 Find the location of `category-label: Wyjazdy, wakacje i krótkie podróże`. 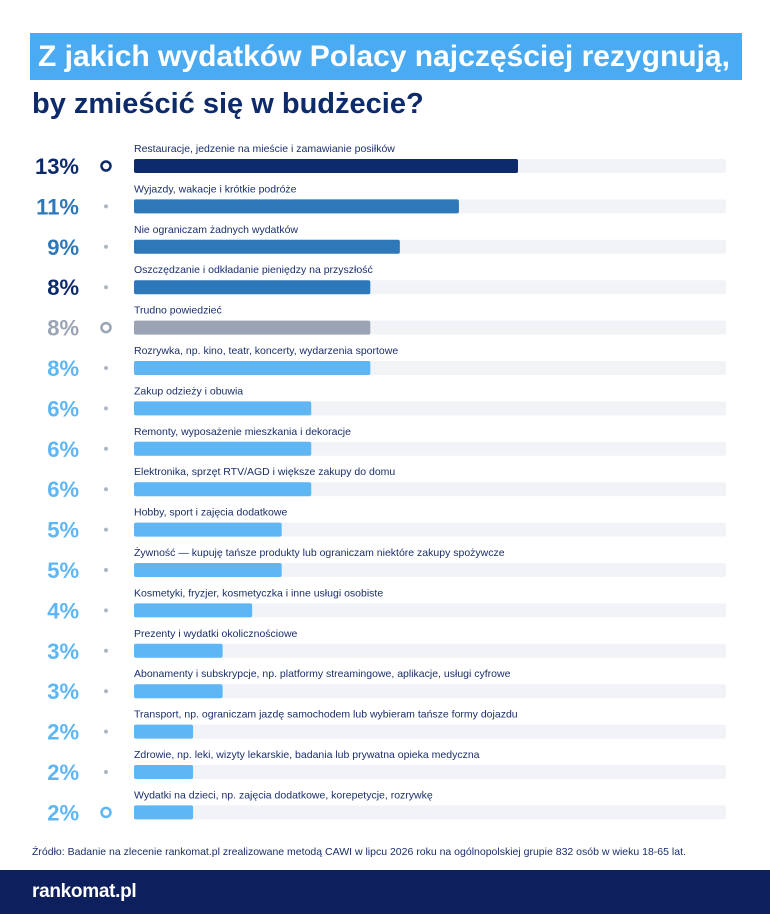

category-label: Wyjazdy, wakacje i krótkie podróże is located at coordinates (215, 189).